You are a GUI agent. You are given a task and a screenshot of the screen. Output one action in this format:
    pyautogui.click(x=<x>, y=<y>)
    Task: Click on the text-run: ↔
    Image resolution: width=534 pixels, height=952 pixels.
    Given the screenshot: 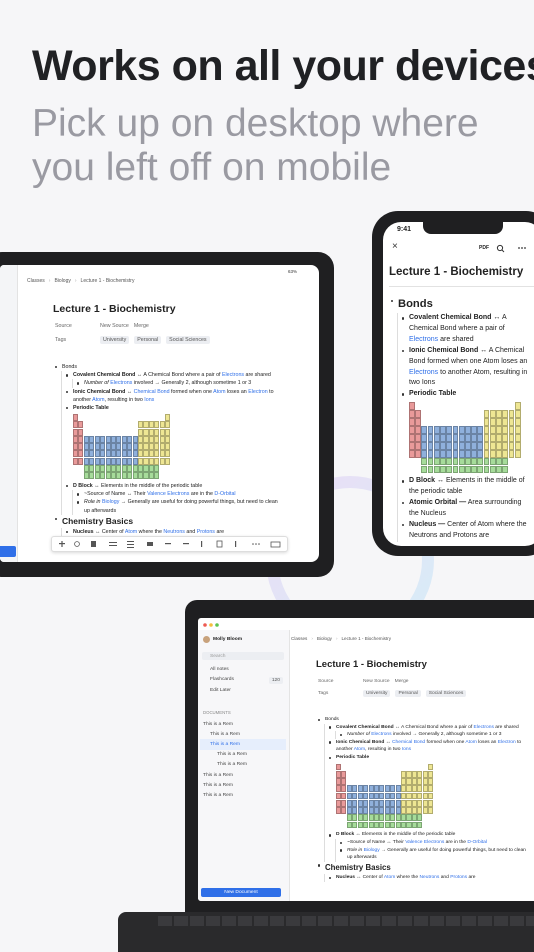 What is the action you would take?
    pyautogui.click(x=388, y=742)
    